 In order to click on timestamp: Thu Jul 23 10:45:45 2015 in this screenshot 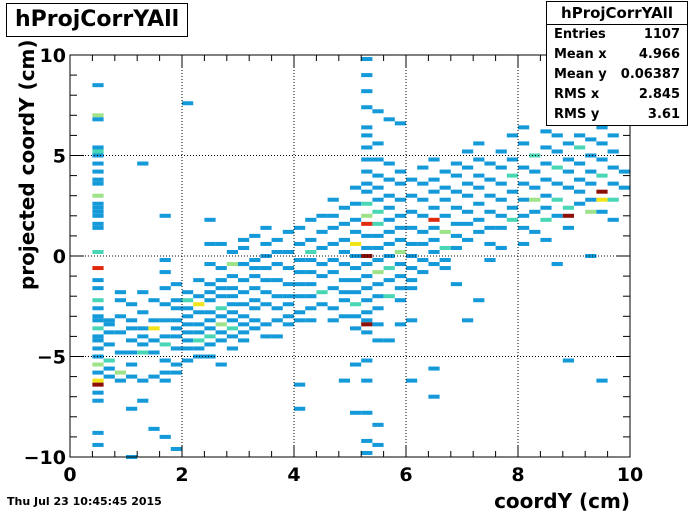, I will do `click(84, 501)`.